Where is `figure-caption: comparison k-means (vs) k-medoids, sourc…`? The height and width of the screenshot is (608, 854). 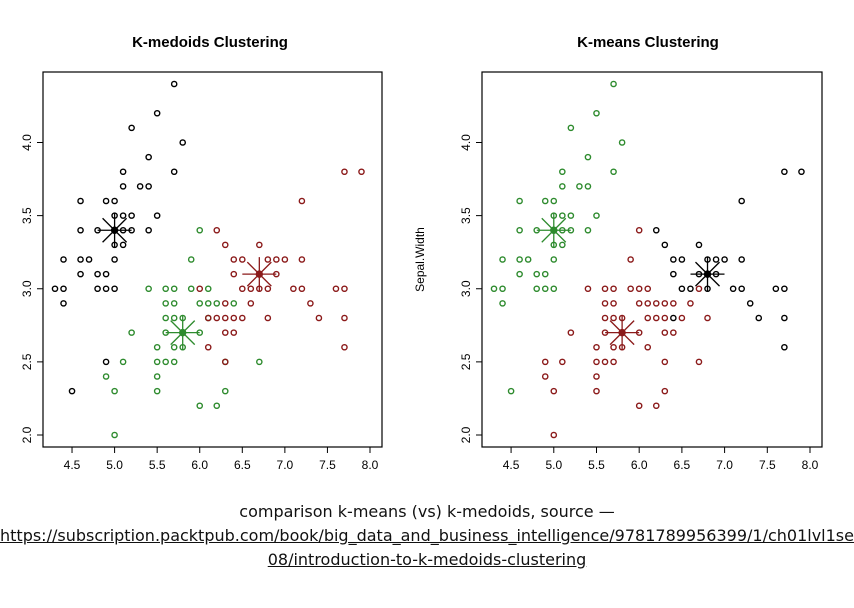 figure-caption: comparison k-means (vs) k-medoids, sourc… is located at coordinates (427, 536).